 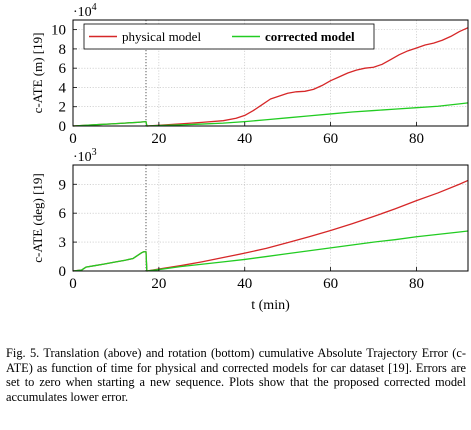 I want to click on y-axis-label-bottom: c-ATE (deg) [19], so click(x=37, y=218).